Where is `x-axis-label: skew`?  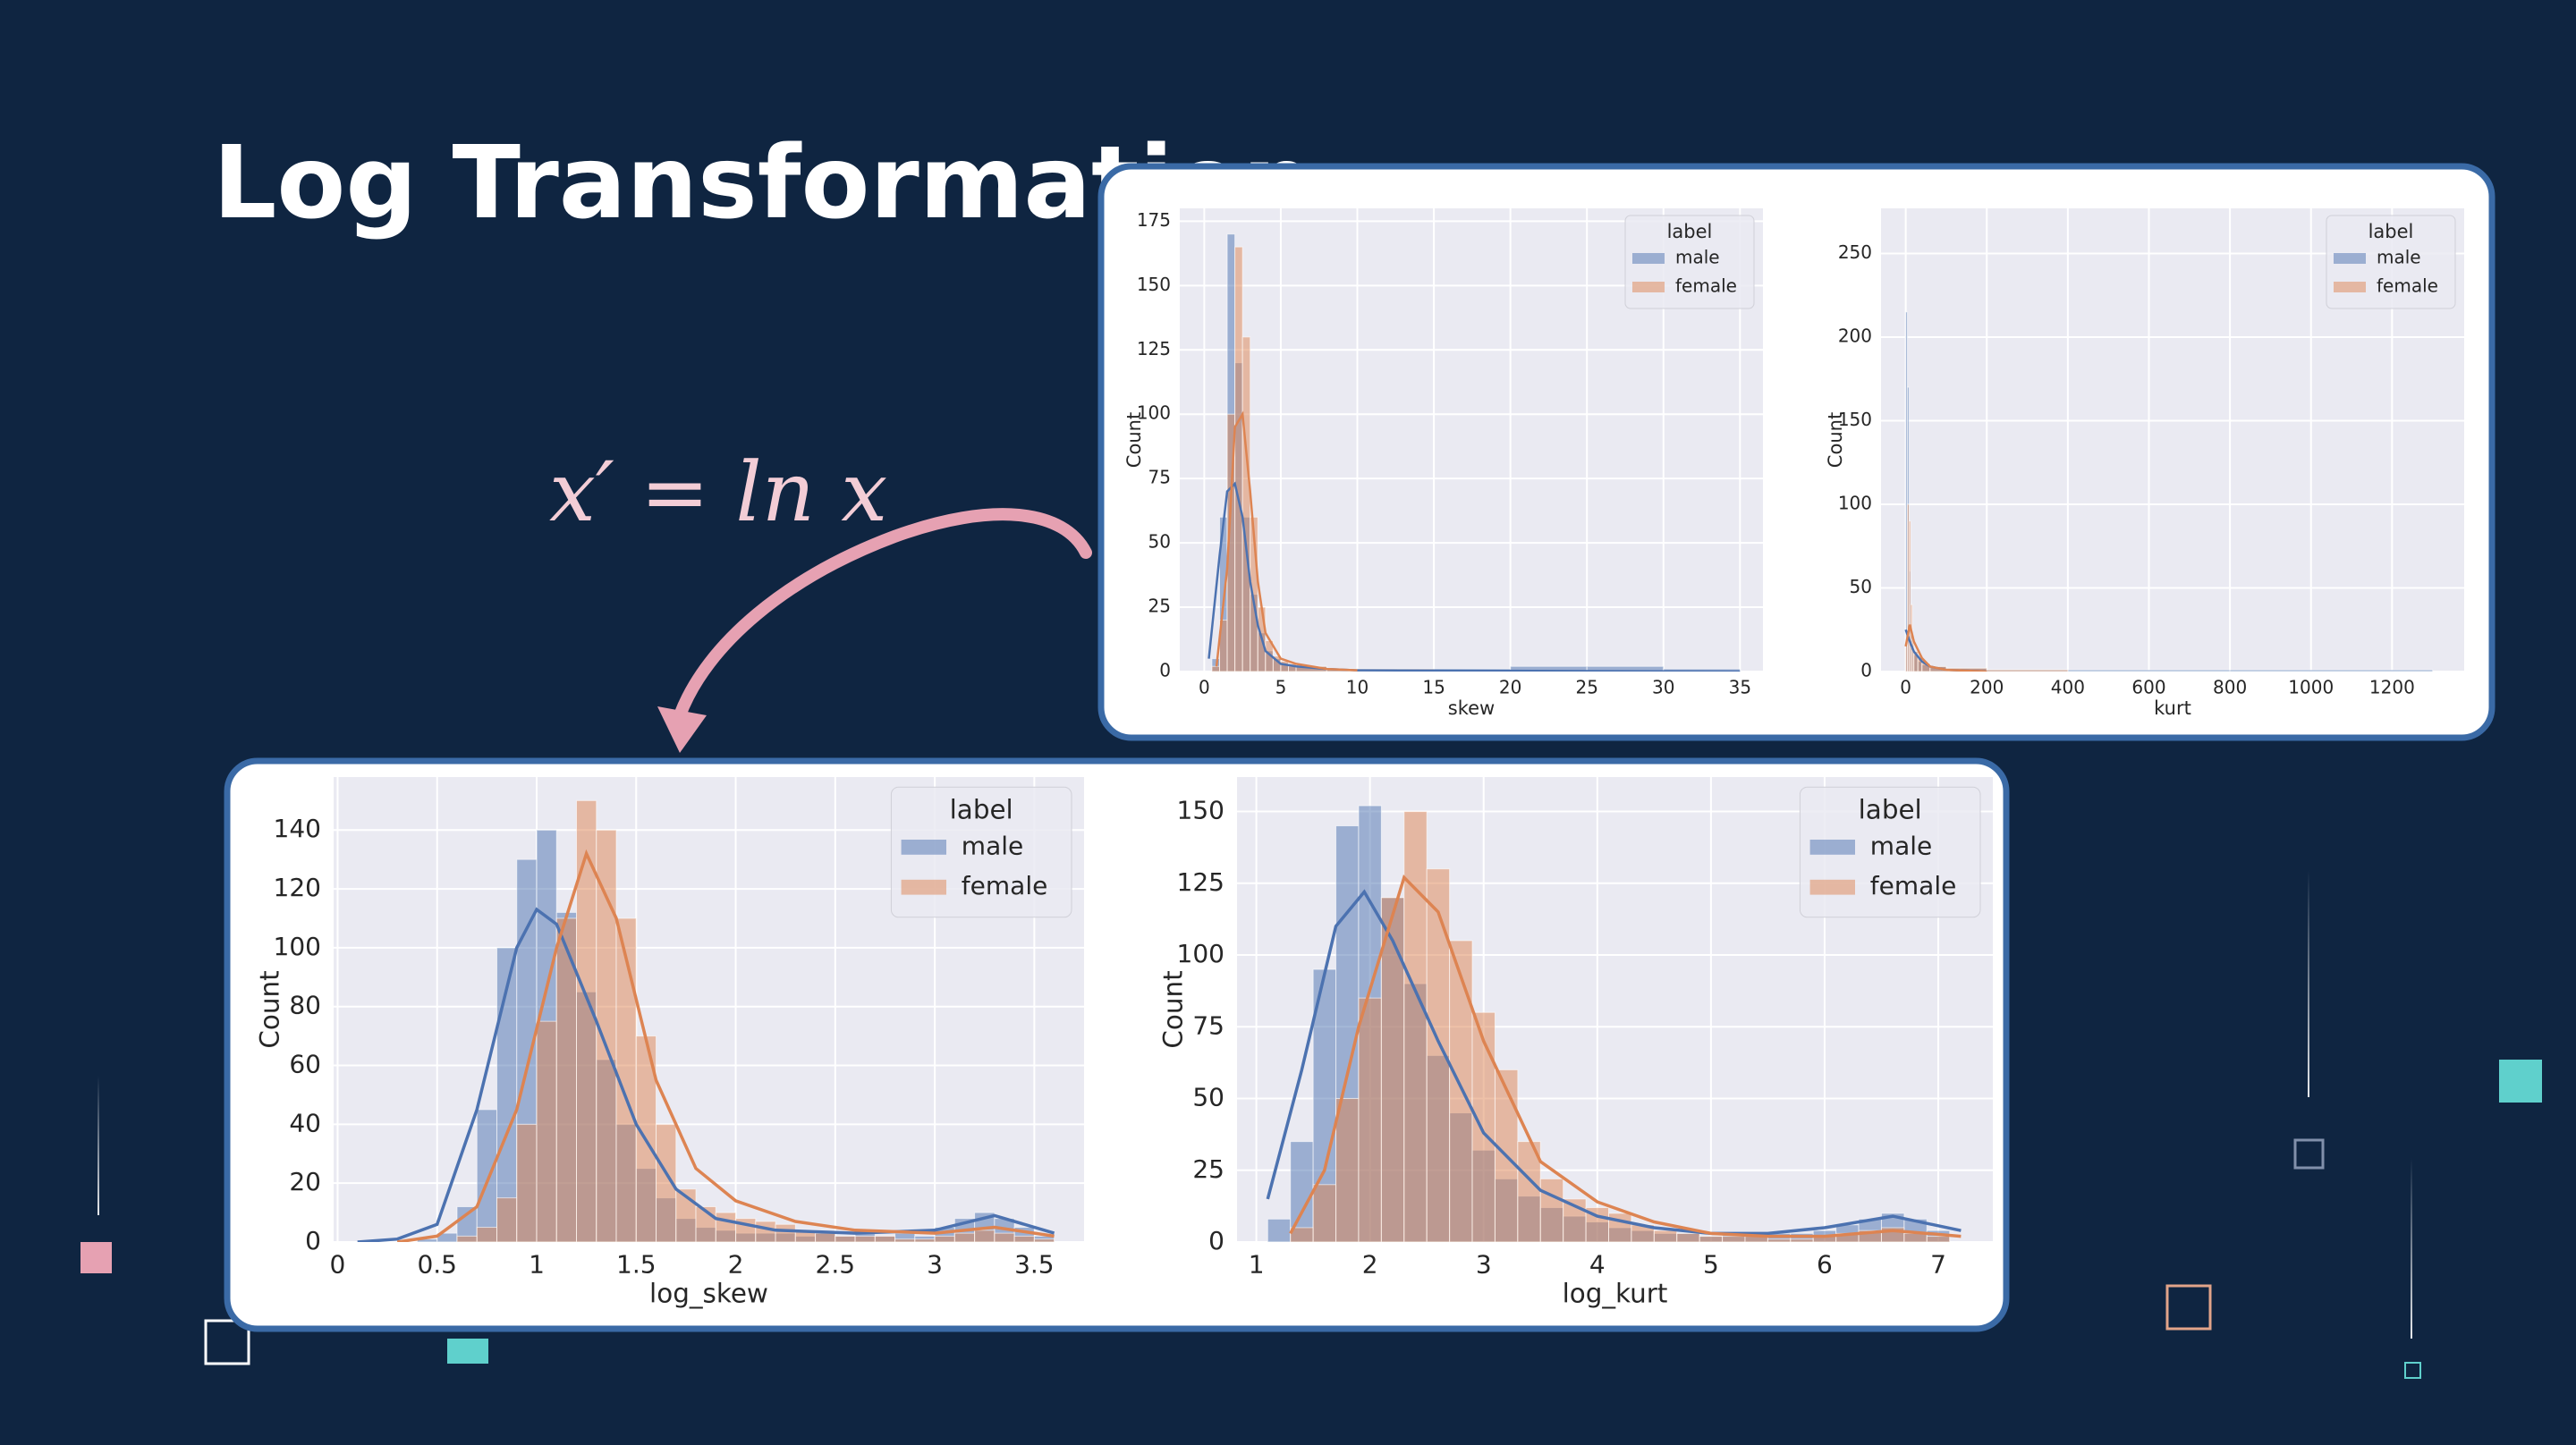
x-axis-label: skew is located at coordinates (1471, 708).